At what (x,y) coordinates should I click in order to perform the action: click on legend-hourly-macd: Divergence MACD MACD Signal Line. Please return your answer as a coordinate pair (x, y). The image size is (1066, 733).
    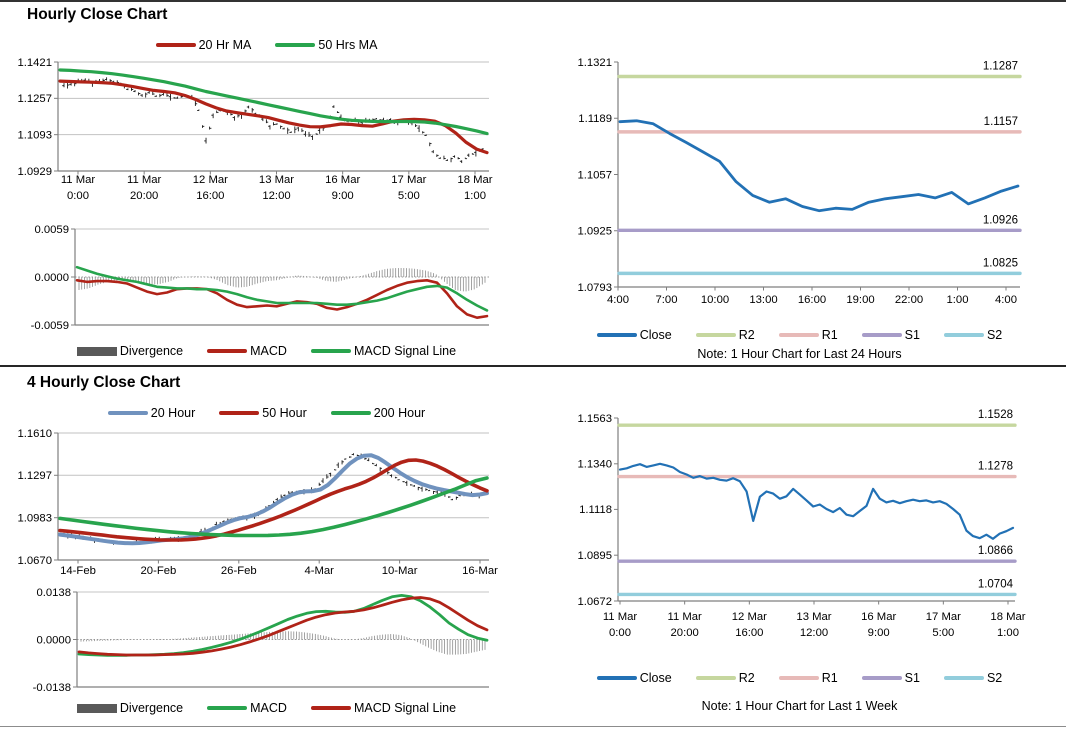
    Looking at the image, I should click on (266, 351).